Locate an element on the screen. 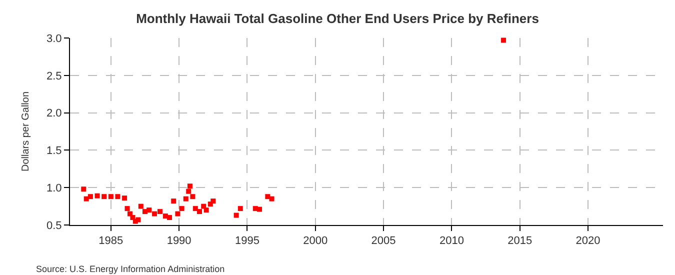 This screenshot has height=275, width=675. y-tick-label: 1.0 is located at coordinates (54, 188).